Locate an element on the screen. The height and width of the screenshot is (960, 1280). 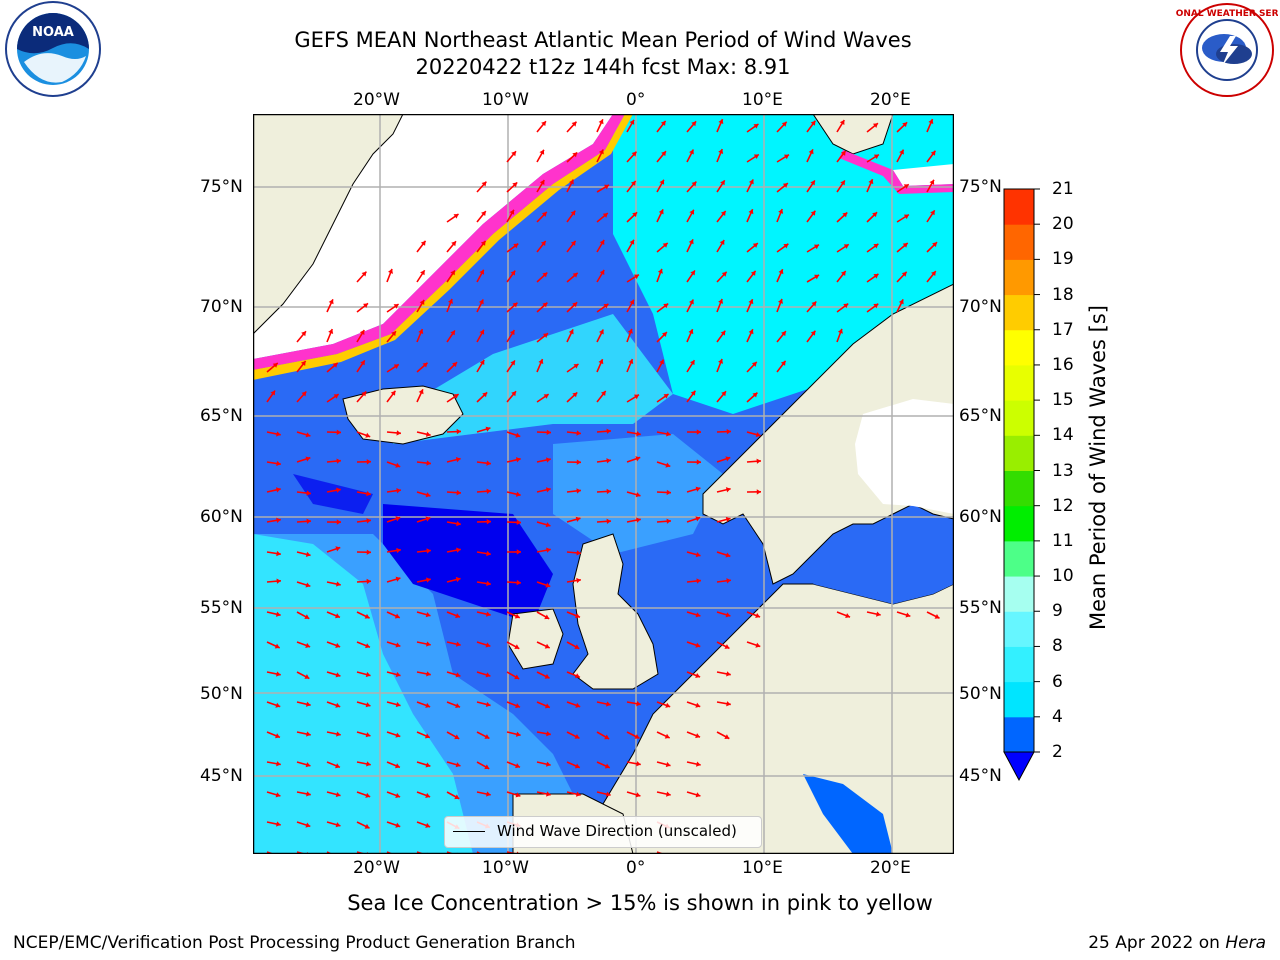
colorbar-tick-label: 2 is located at coordinates (1057, 752).